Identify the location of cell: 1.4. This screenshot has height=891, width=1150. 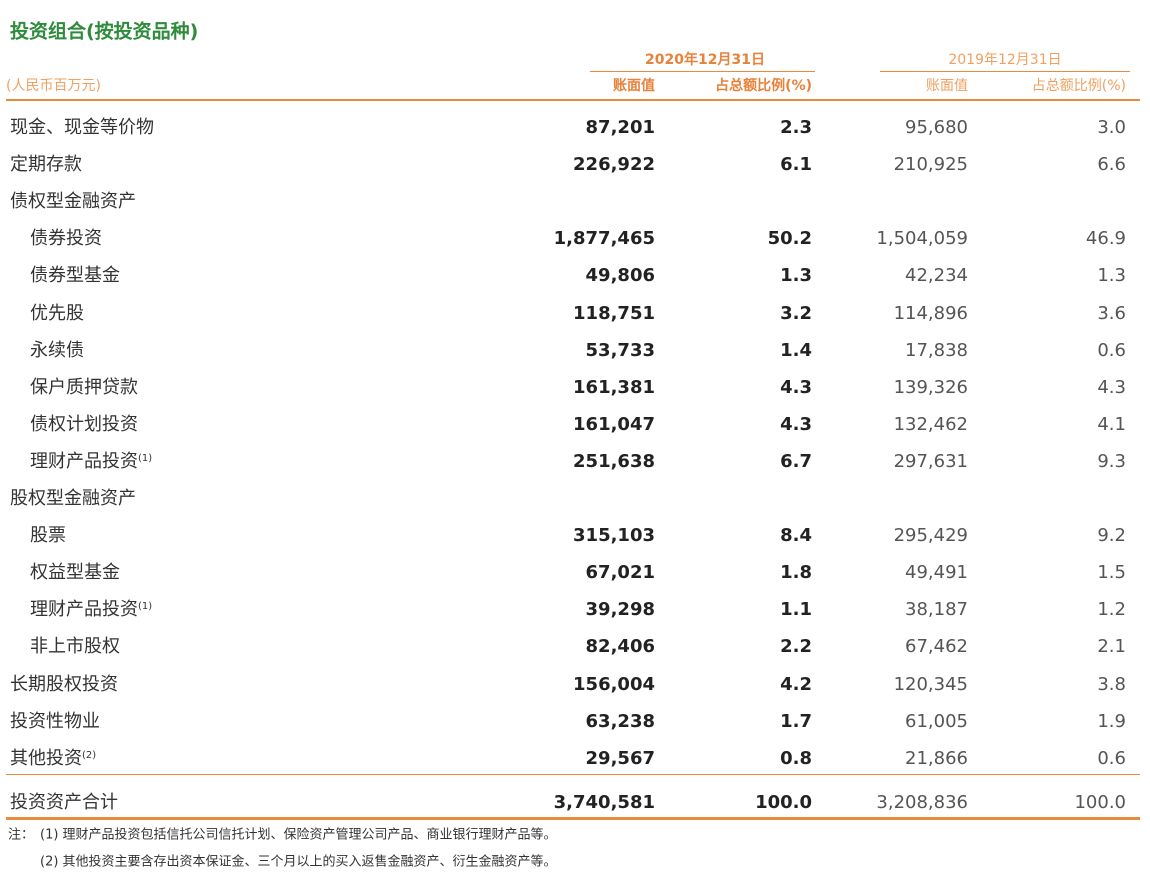
(796, 350).